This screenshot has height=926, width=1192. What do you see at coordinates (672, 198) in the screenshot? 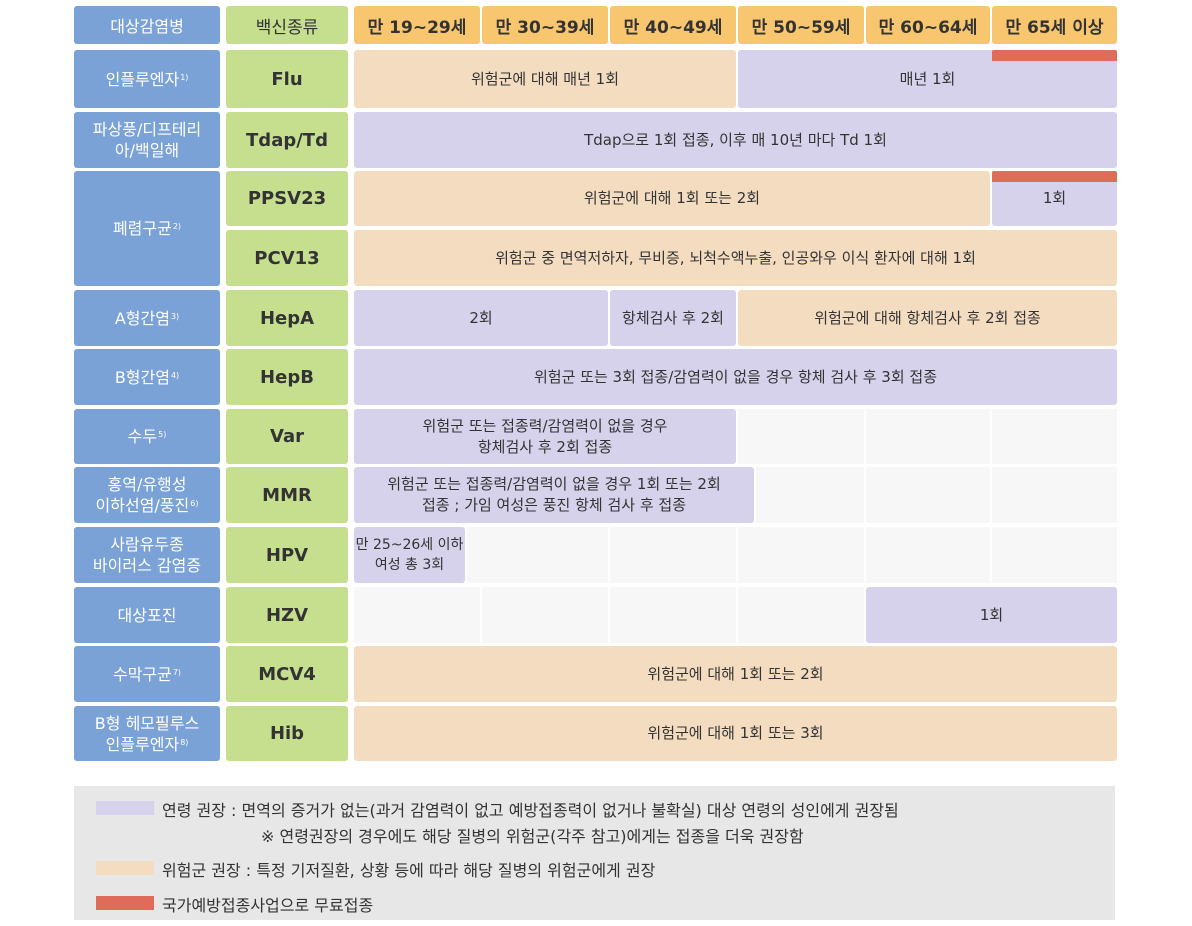
I see `ppsv-risk-bar: 위험군에 대해 1회 또는 2회` at bounding box center [672, 198].